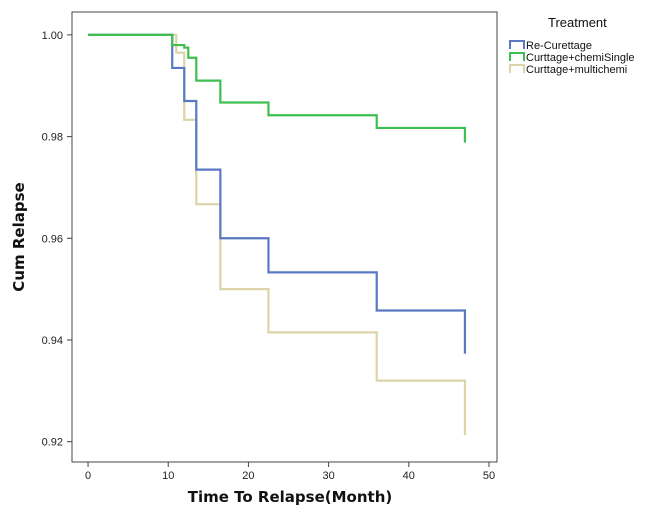  Describe the element at coordinates (409, 476) in the screenshot. I see `x-tick-label: 40` at that location.